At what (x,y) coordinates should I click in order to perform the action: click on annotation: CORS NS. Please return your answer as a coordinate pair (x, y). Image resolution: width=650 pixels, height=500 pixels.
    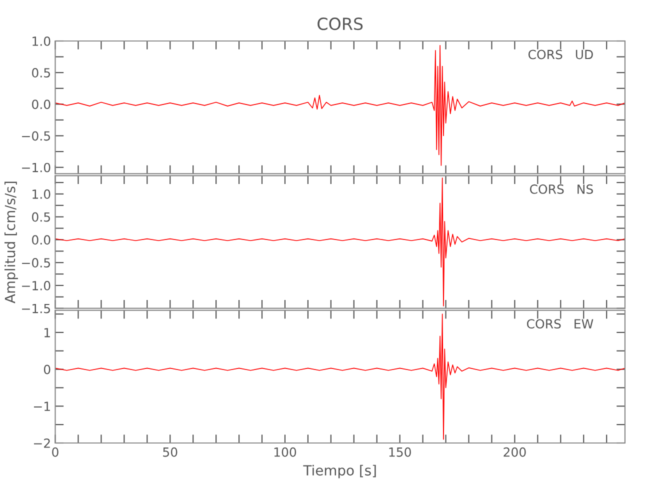
    Looking at the image, I should click on (561, 189).